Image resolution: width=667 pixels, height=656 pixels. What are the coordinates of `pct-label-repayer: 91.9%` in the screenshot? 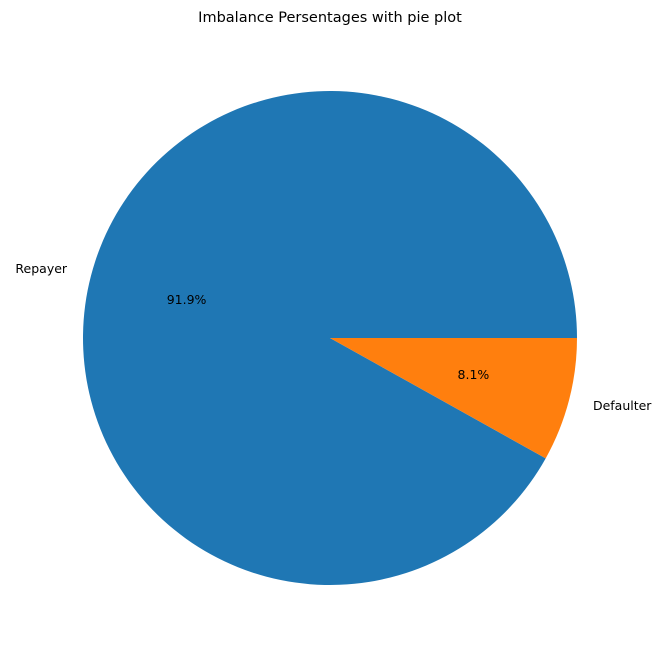 It's located at (187, 299).